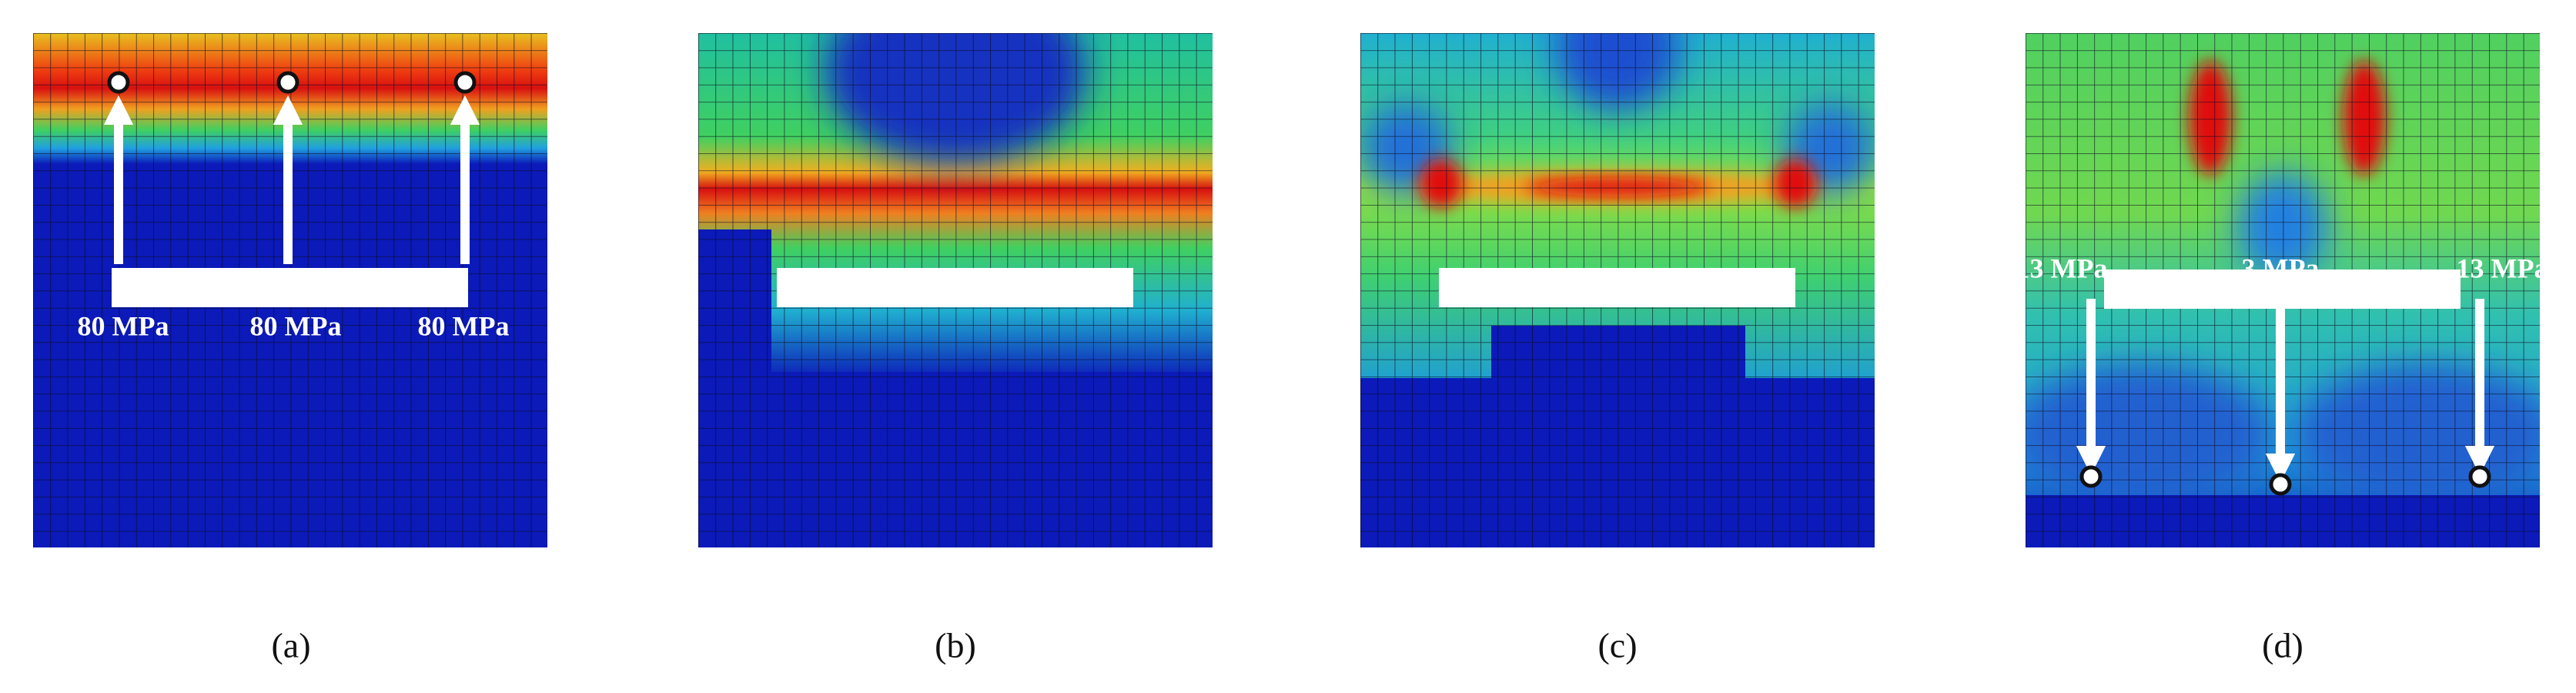  I want to click on stress-label: 3 MPa, so click(2281, 268).